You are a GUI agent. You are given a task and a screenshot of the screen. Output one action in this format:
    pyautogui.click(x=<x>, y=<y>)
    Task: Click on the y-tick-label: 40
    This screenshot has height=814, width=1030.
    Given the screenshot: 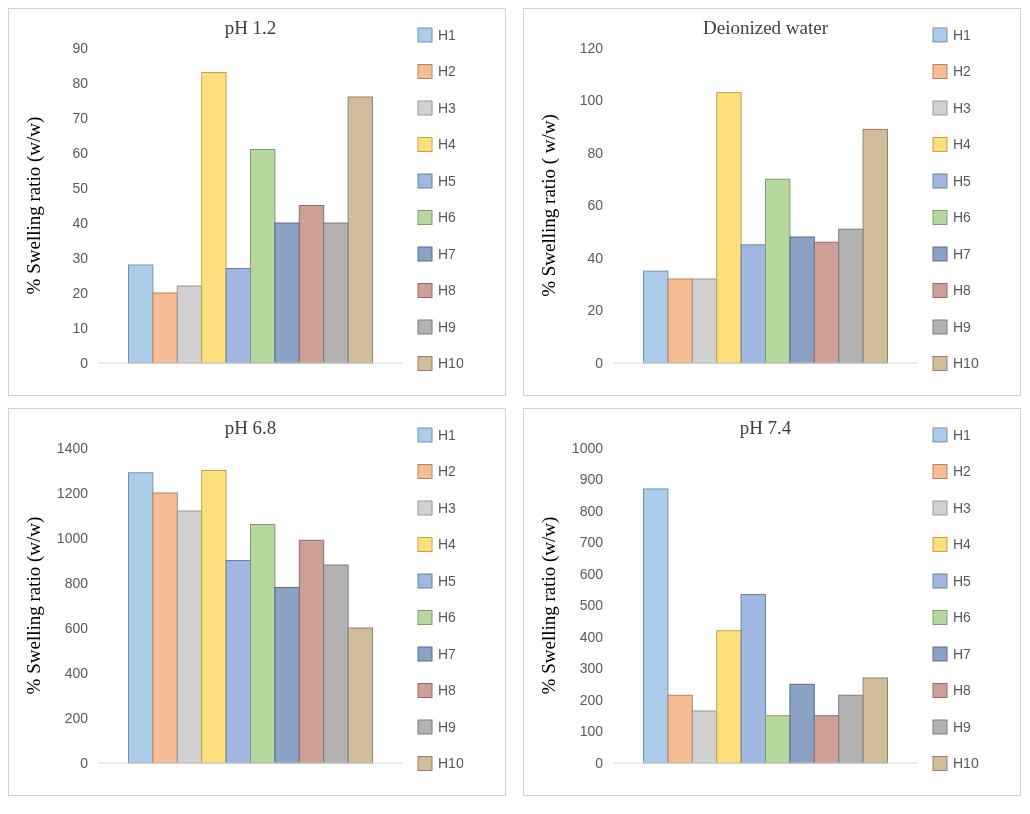 What is the action you would take?
    pyautogui.click(x=80, y=222)
    